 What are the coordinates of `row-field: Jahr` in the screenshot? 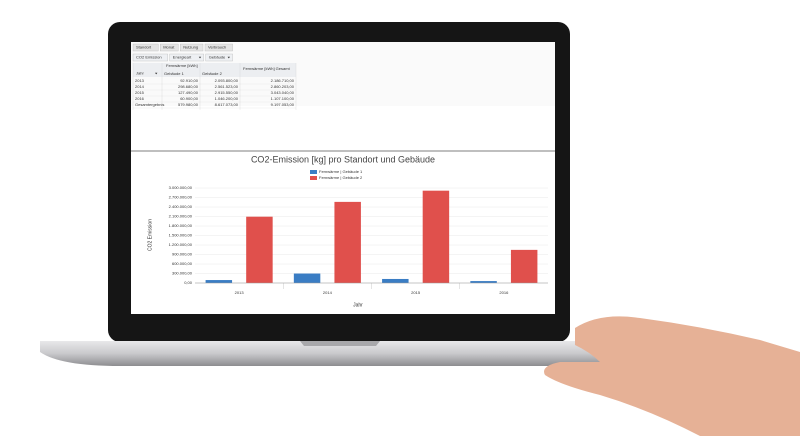 It's located at (140, 73).